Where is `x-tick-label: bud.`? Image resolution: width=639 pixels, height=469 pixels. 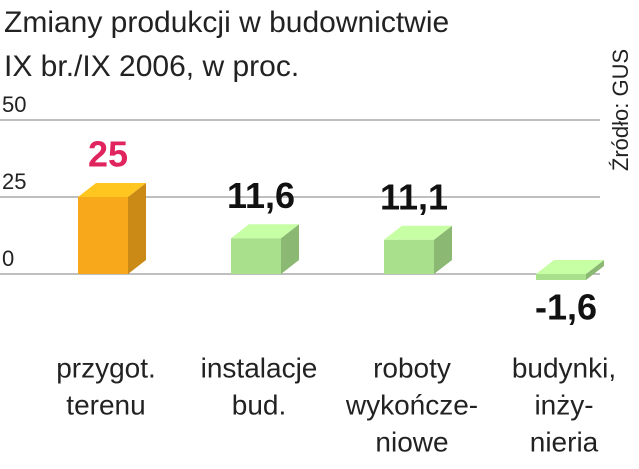 x-tick-label: bud. is located at coordinates (259, 404).